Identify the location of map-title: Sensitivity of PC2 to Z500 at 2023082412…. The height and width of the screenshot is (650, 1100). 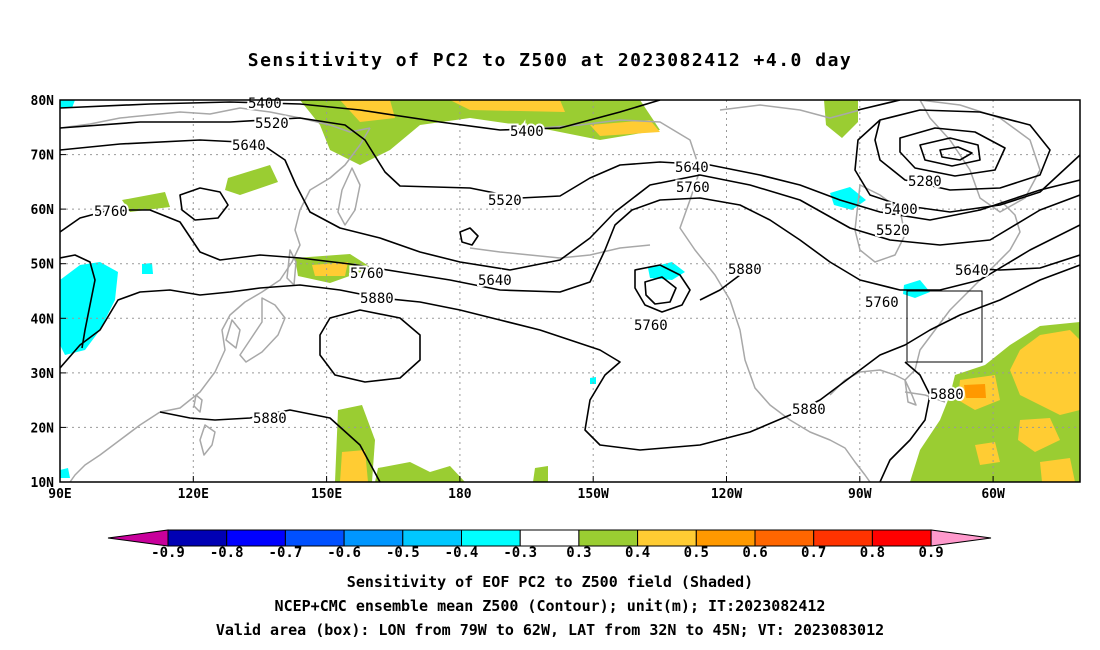
(550, 60).